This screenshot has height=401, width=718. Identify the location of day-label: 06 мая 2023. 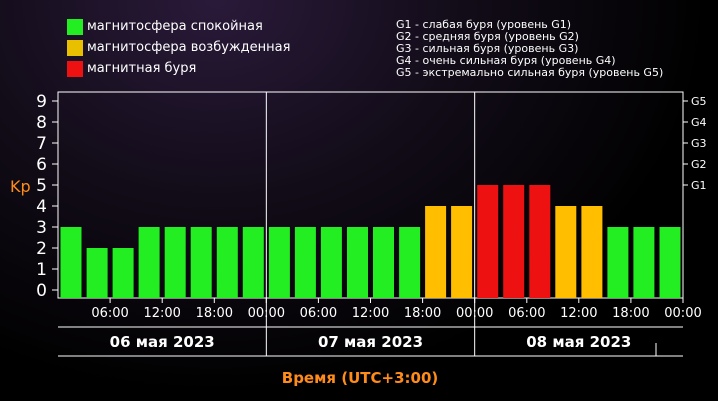
(162, 342).